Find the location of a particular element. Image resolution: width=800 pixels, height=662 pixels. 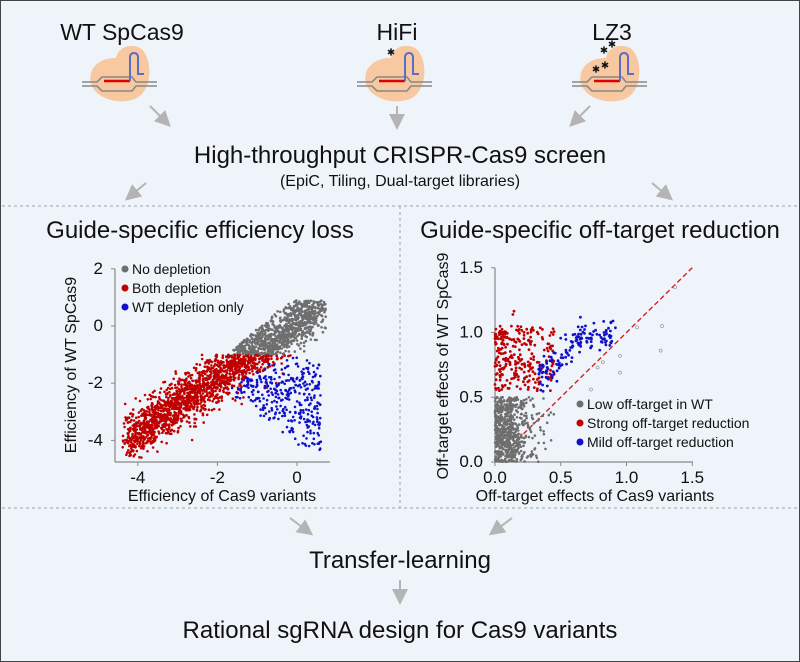

mutation-star-icon is located at coordinates (391, 52).